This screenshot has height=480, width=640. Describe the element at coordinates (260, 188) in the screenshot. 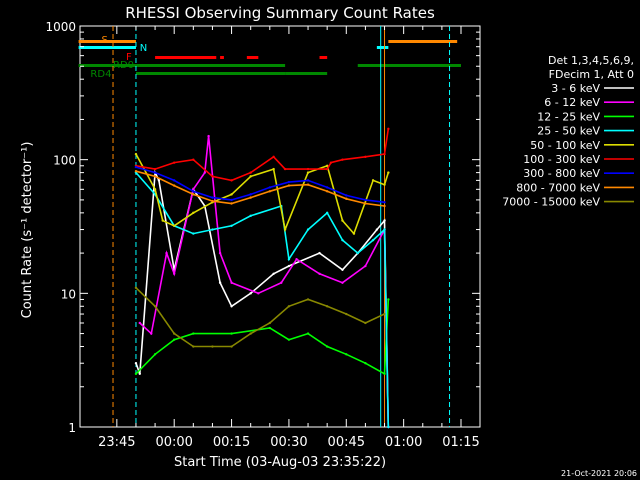

I see `series-line-800-7000-kev` at that location.